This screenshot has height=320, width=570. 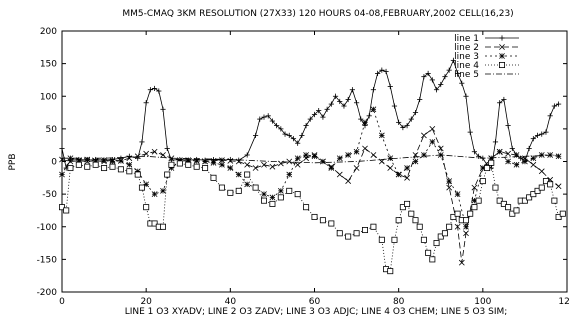 What do you see at coordinates (466, 66) in the screenshot?
I see `legend-label: line 4` at bounding box center [466, 66].